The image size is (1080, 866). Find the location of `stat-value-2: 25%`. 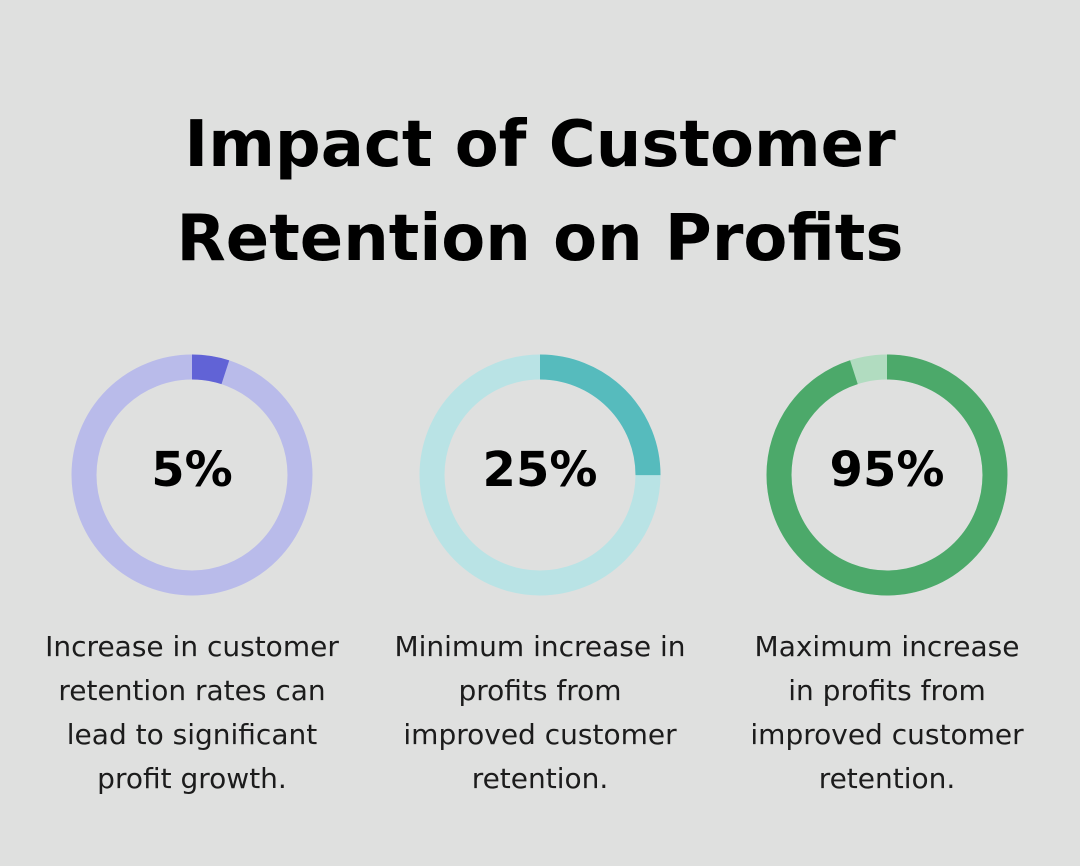

stat-value-2: 25% is located at coordinates (540, 470).